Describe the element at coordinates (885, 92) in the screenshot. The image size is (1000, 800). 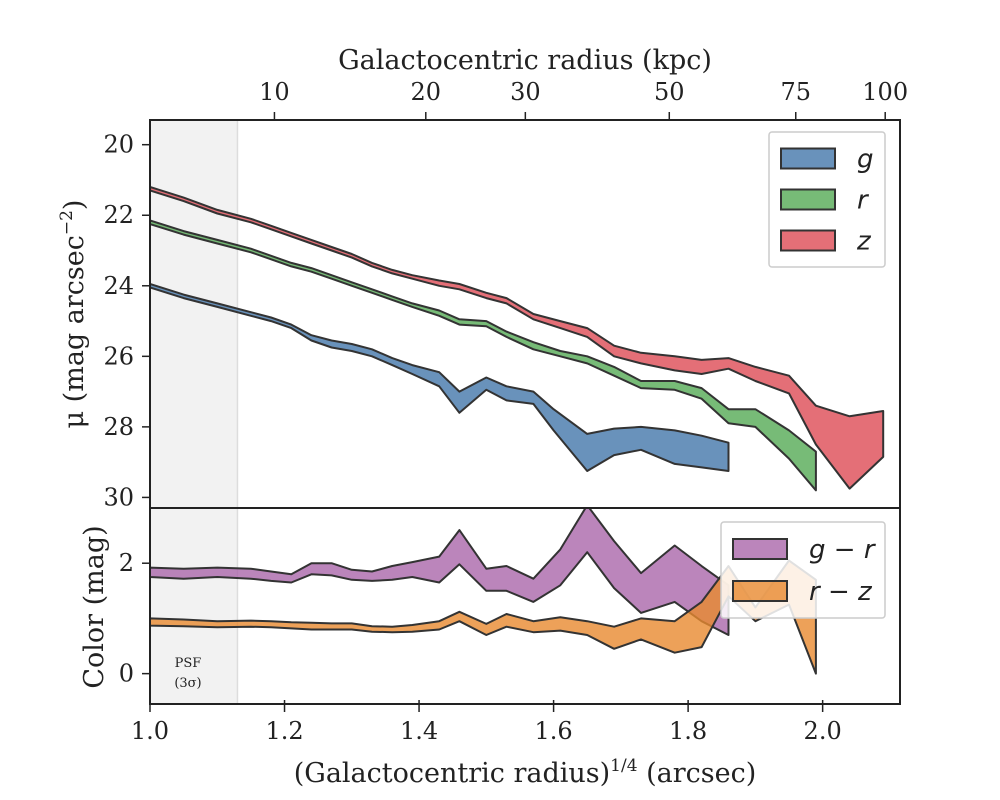
I see `top-x-tick-label: 100` at that location.